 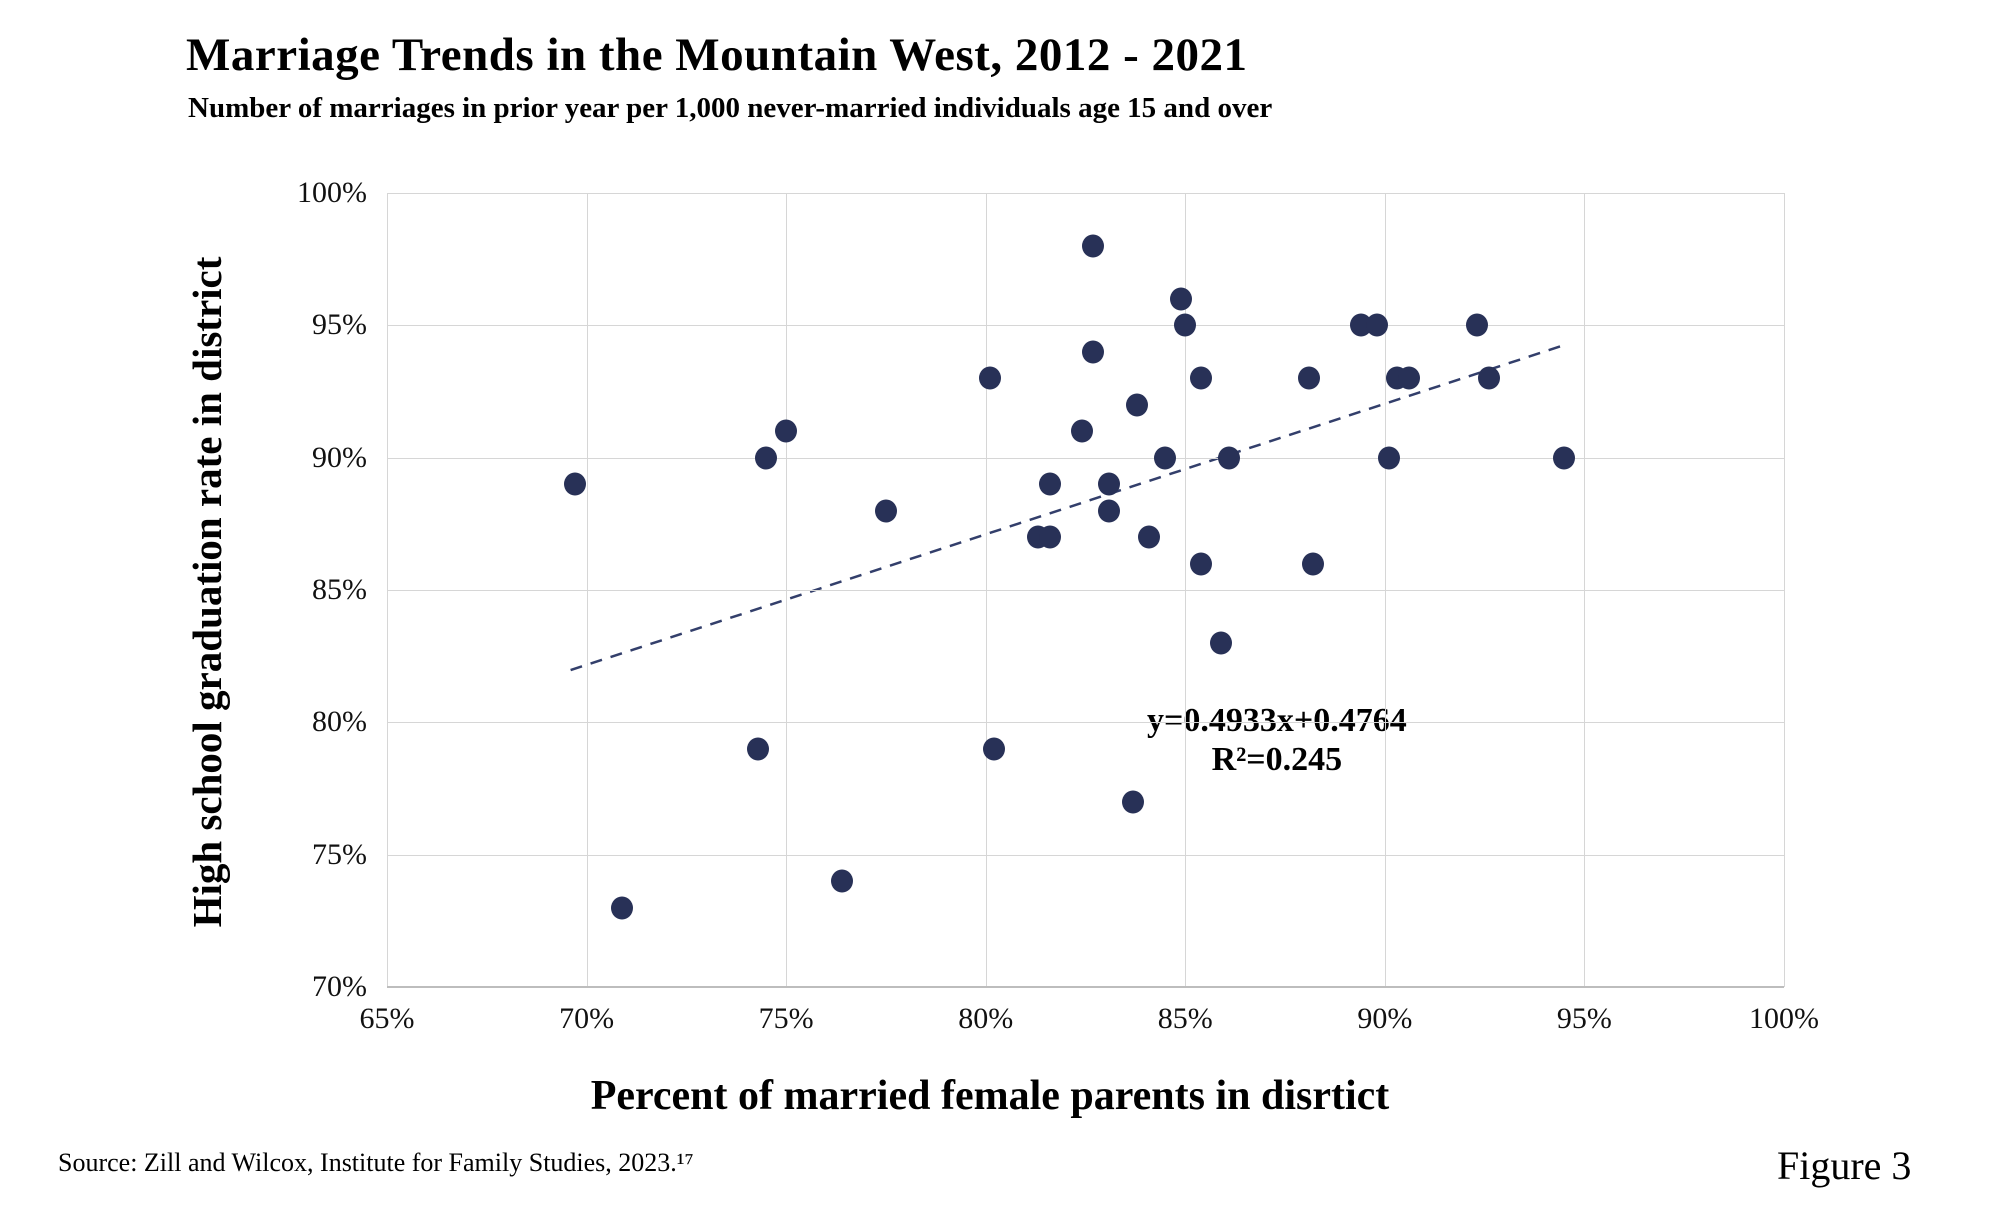 What do you see at coordinates (207, 592) in the screenshot?
I see `y-axis-title: High school graduation rate in district` at bounding box center [207, 592].